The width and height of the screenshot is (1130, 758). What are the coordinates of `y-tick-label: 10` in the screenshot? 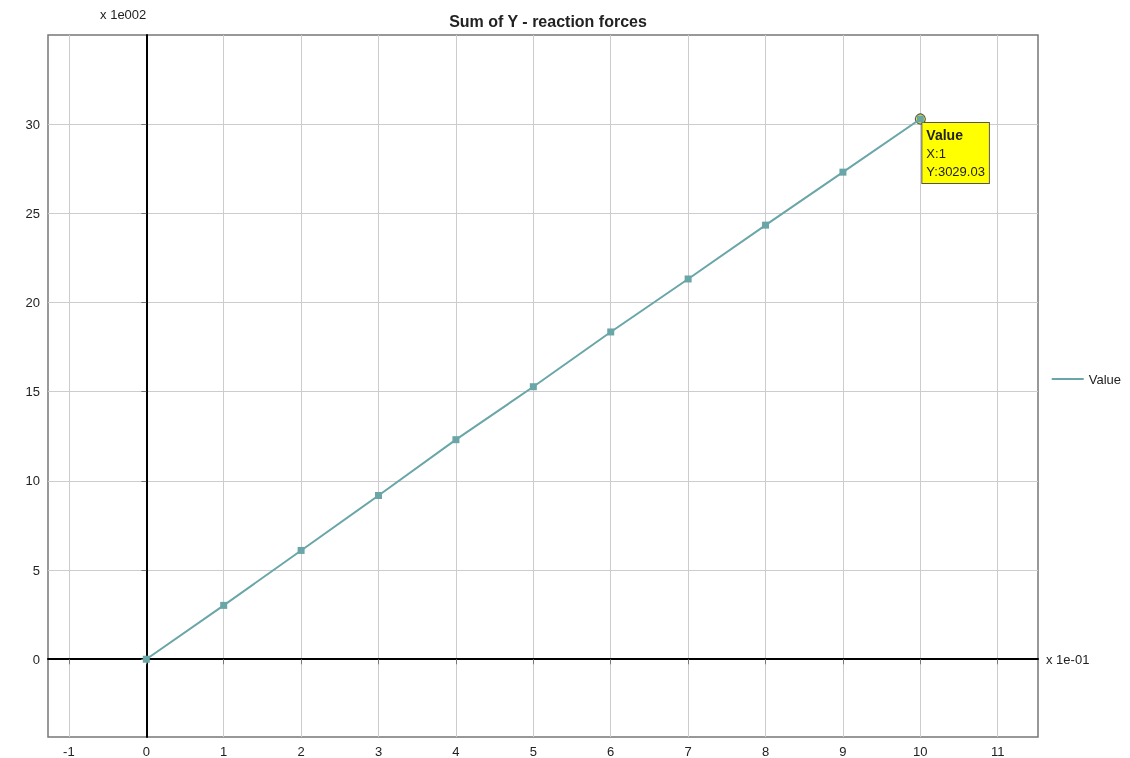 It's located at (32, 481).